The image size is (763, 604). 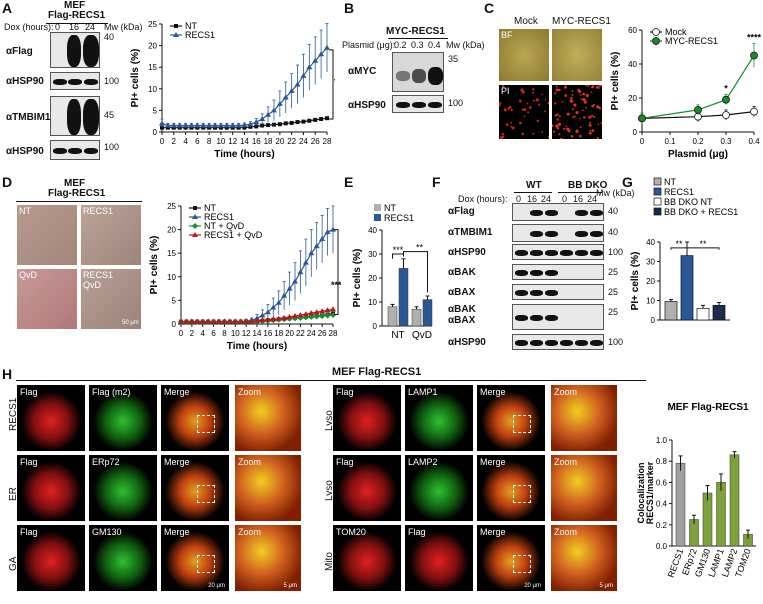 I want to click on f-dox-24b: 24, so click(x=592, y=199).